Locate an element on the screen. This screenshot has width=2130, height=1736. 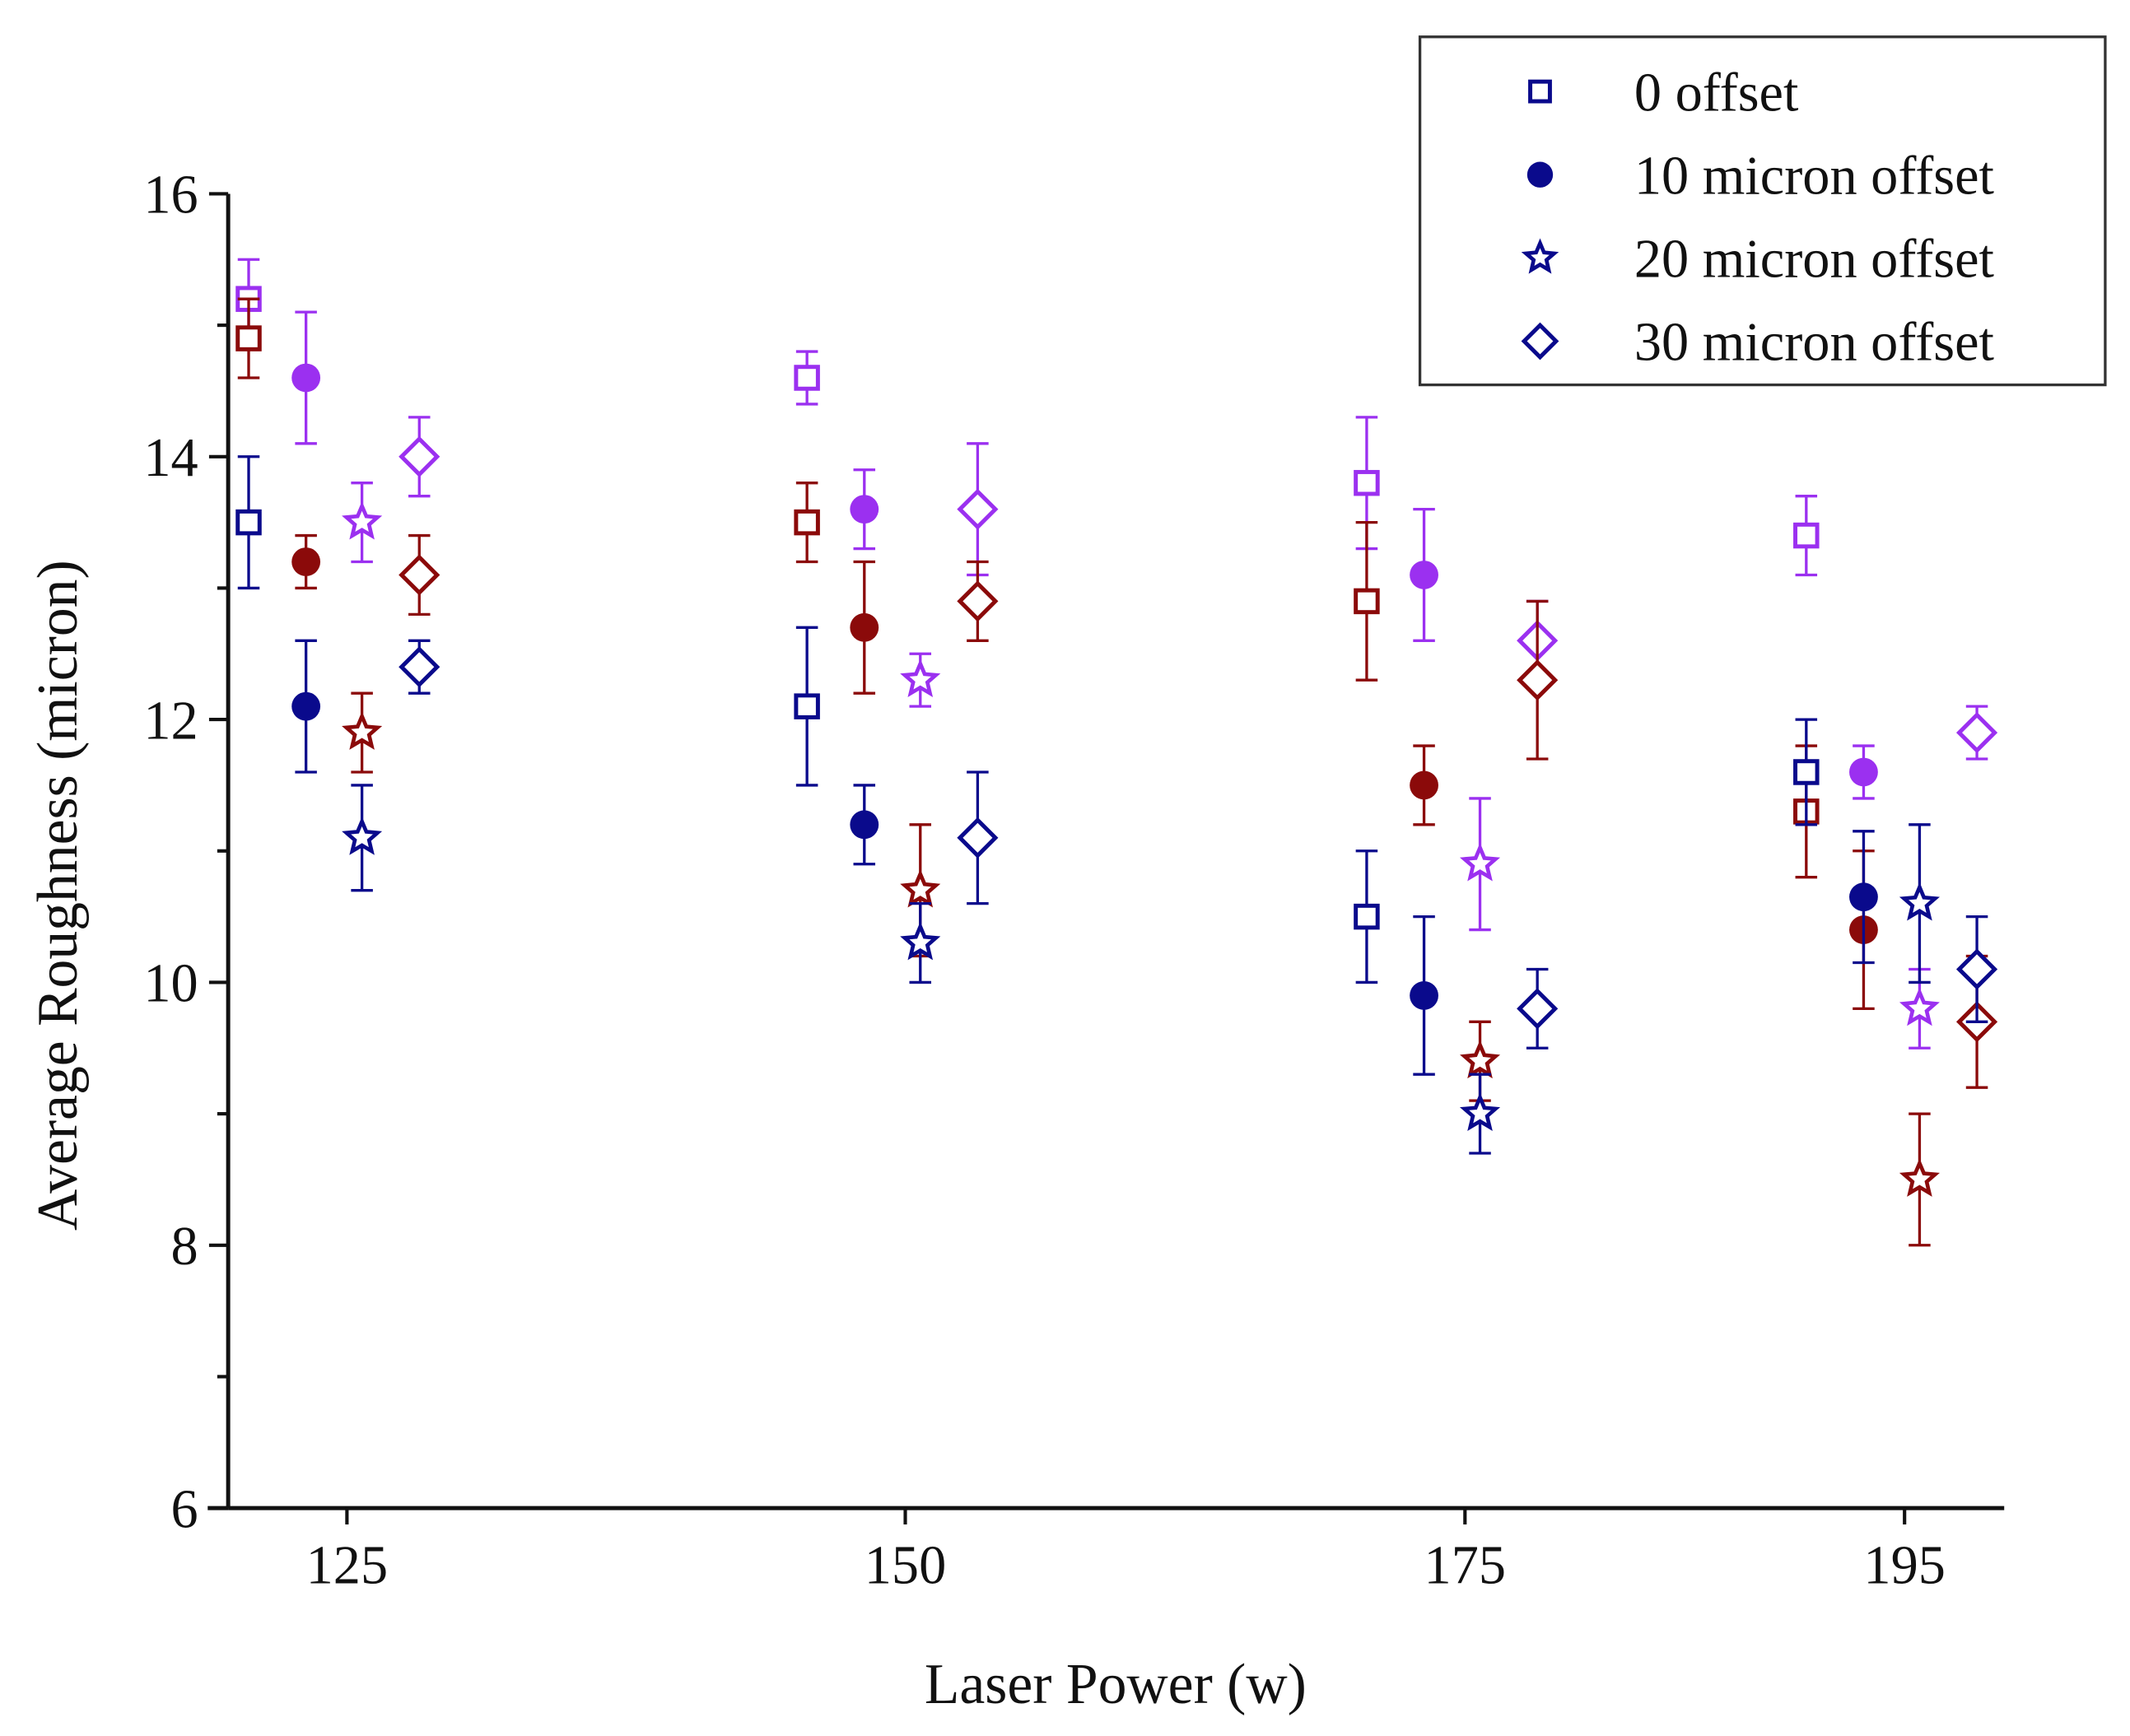
x-tick-label: 150 is located at coordinates (905, 1565).